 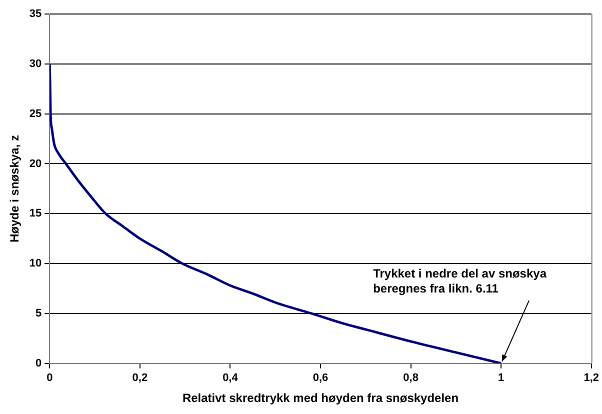 What do you see at coordinates (501, 378) in the screenshot?
I see `x-tick-label: 1` at bounding box center [501, 378].